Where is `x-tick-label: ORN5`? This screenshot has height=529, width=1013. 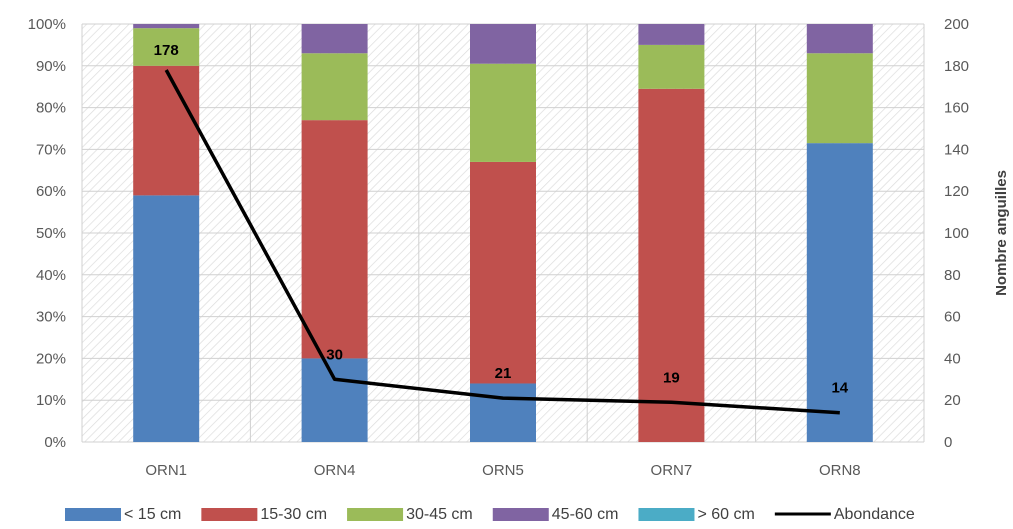
x-tick-label: ORN5 is located at coordinates (503, 470).